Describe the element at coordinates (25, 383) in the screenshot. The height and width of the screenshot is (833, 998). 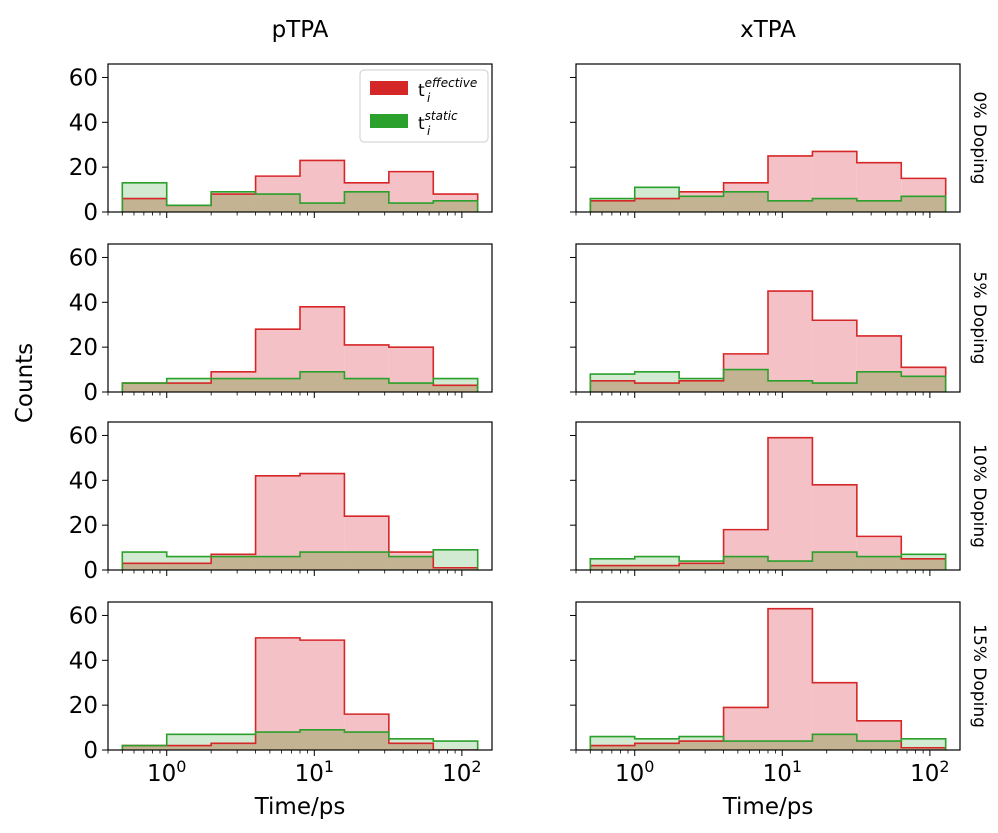
I see `y-axis-label: Counts` at that location.